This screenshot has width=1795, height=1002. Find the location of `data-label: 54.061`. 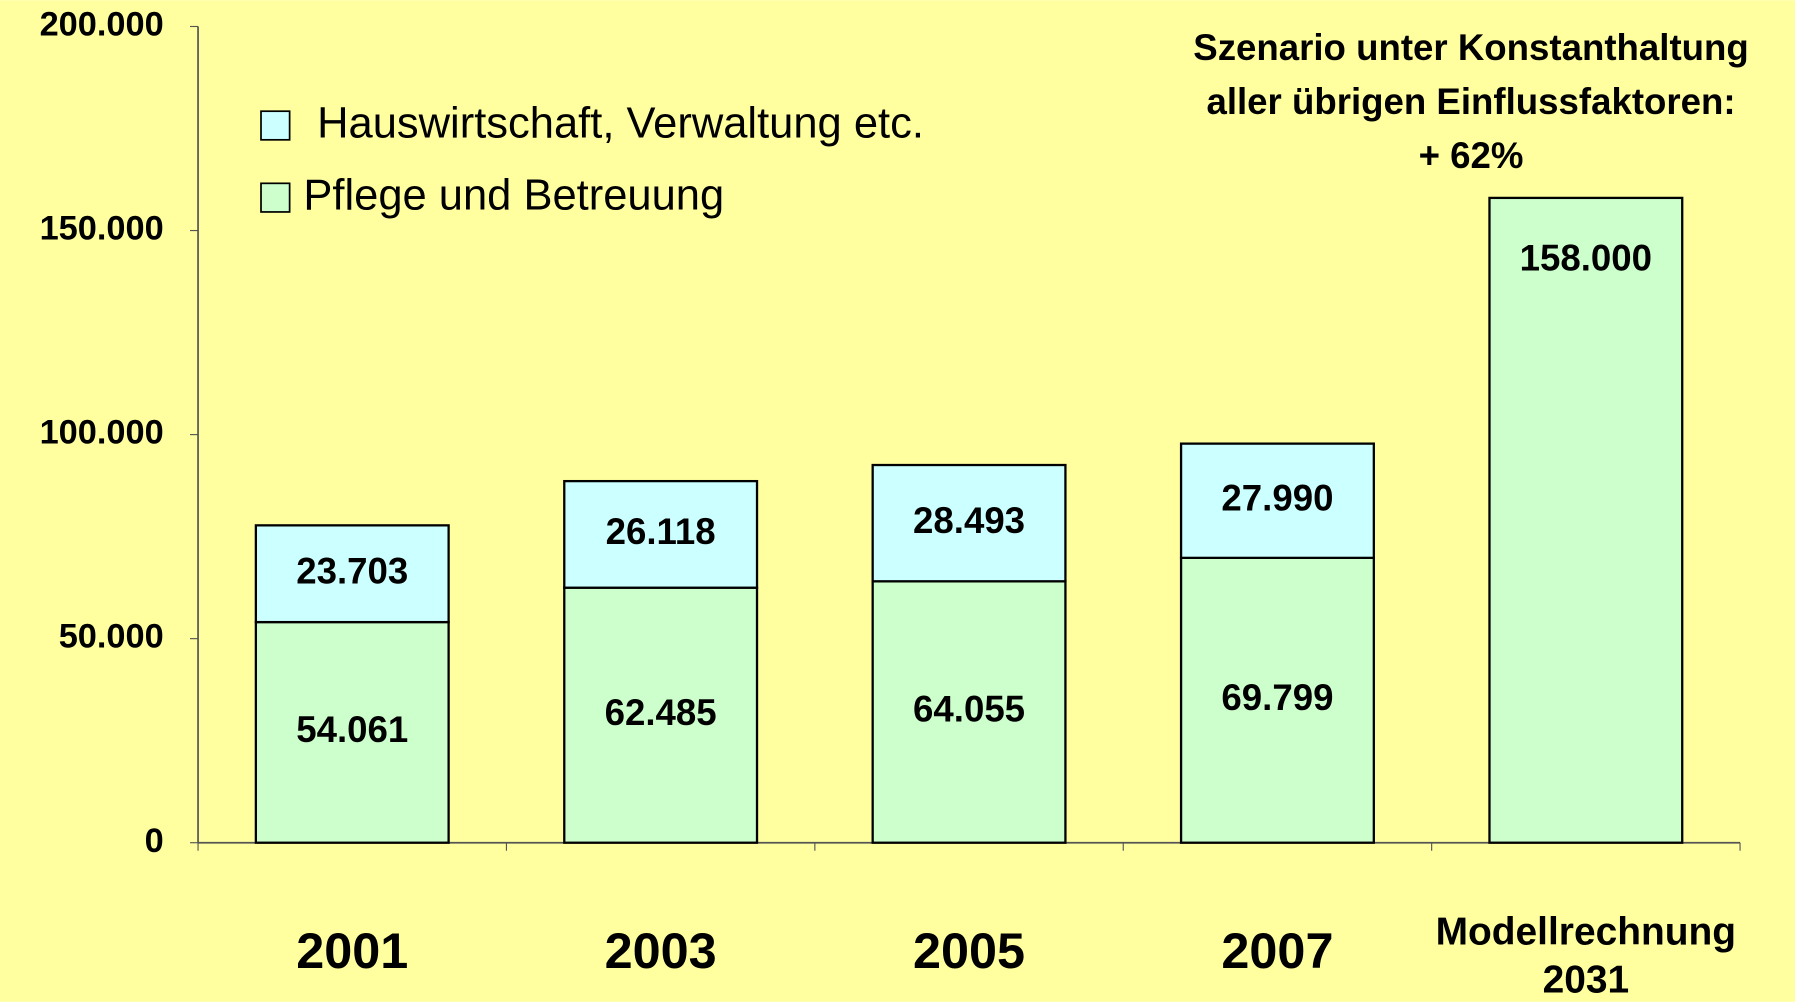

data-label: 54.061 is located at coordinates (352, 729).